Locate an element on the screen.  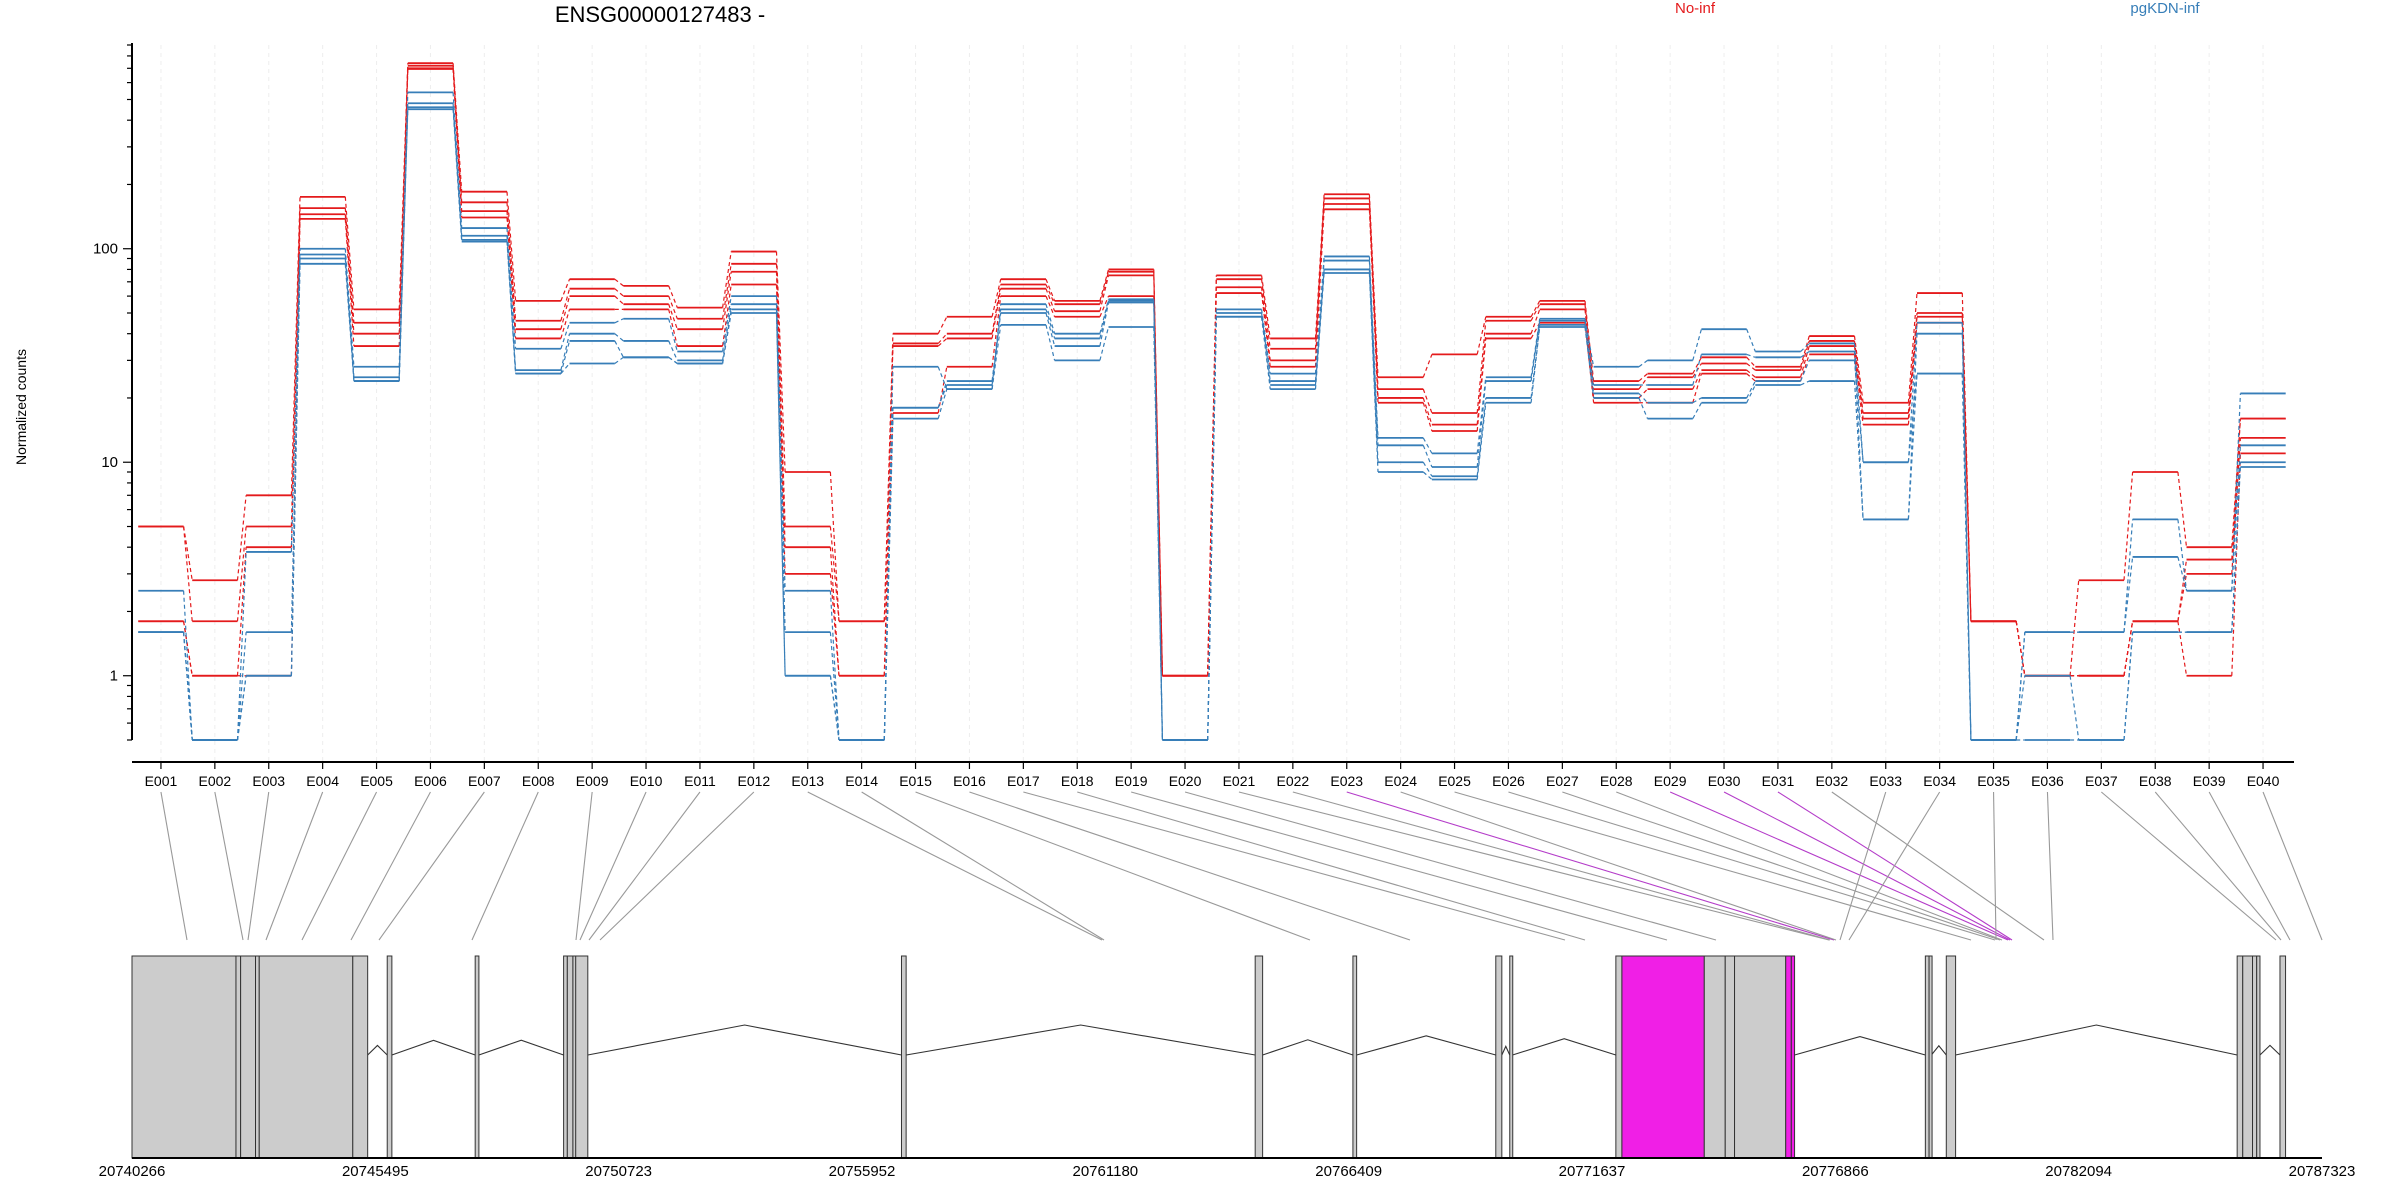
y-tick-label: 1 is located at coordinates (114, 676).